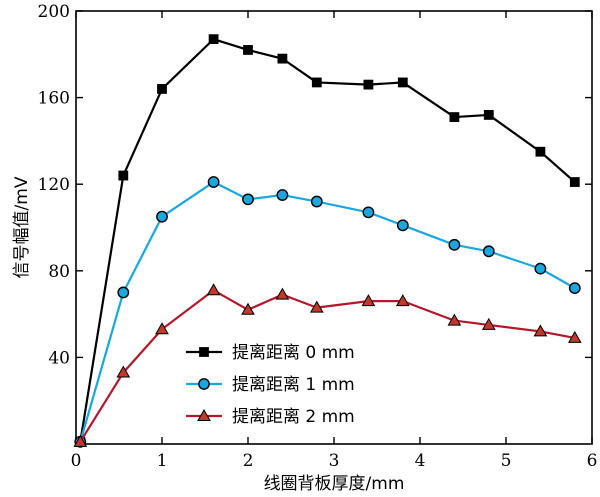 Image resolution: width=600 pixels, height=497 pixels. Describe the element at coordinates (59, 272) in the screenshot. I see `y-tick-label: 80` at that location.